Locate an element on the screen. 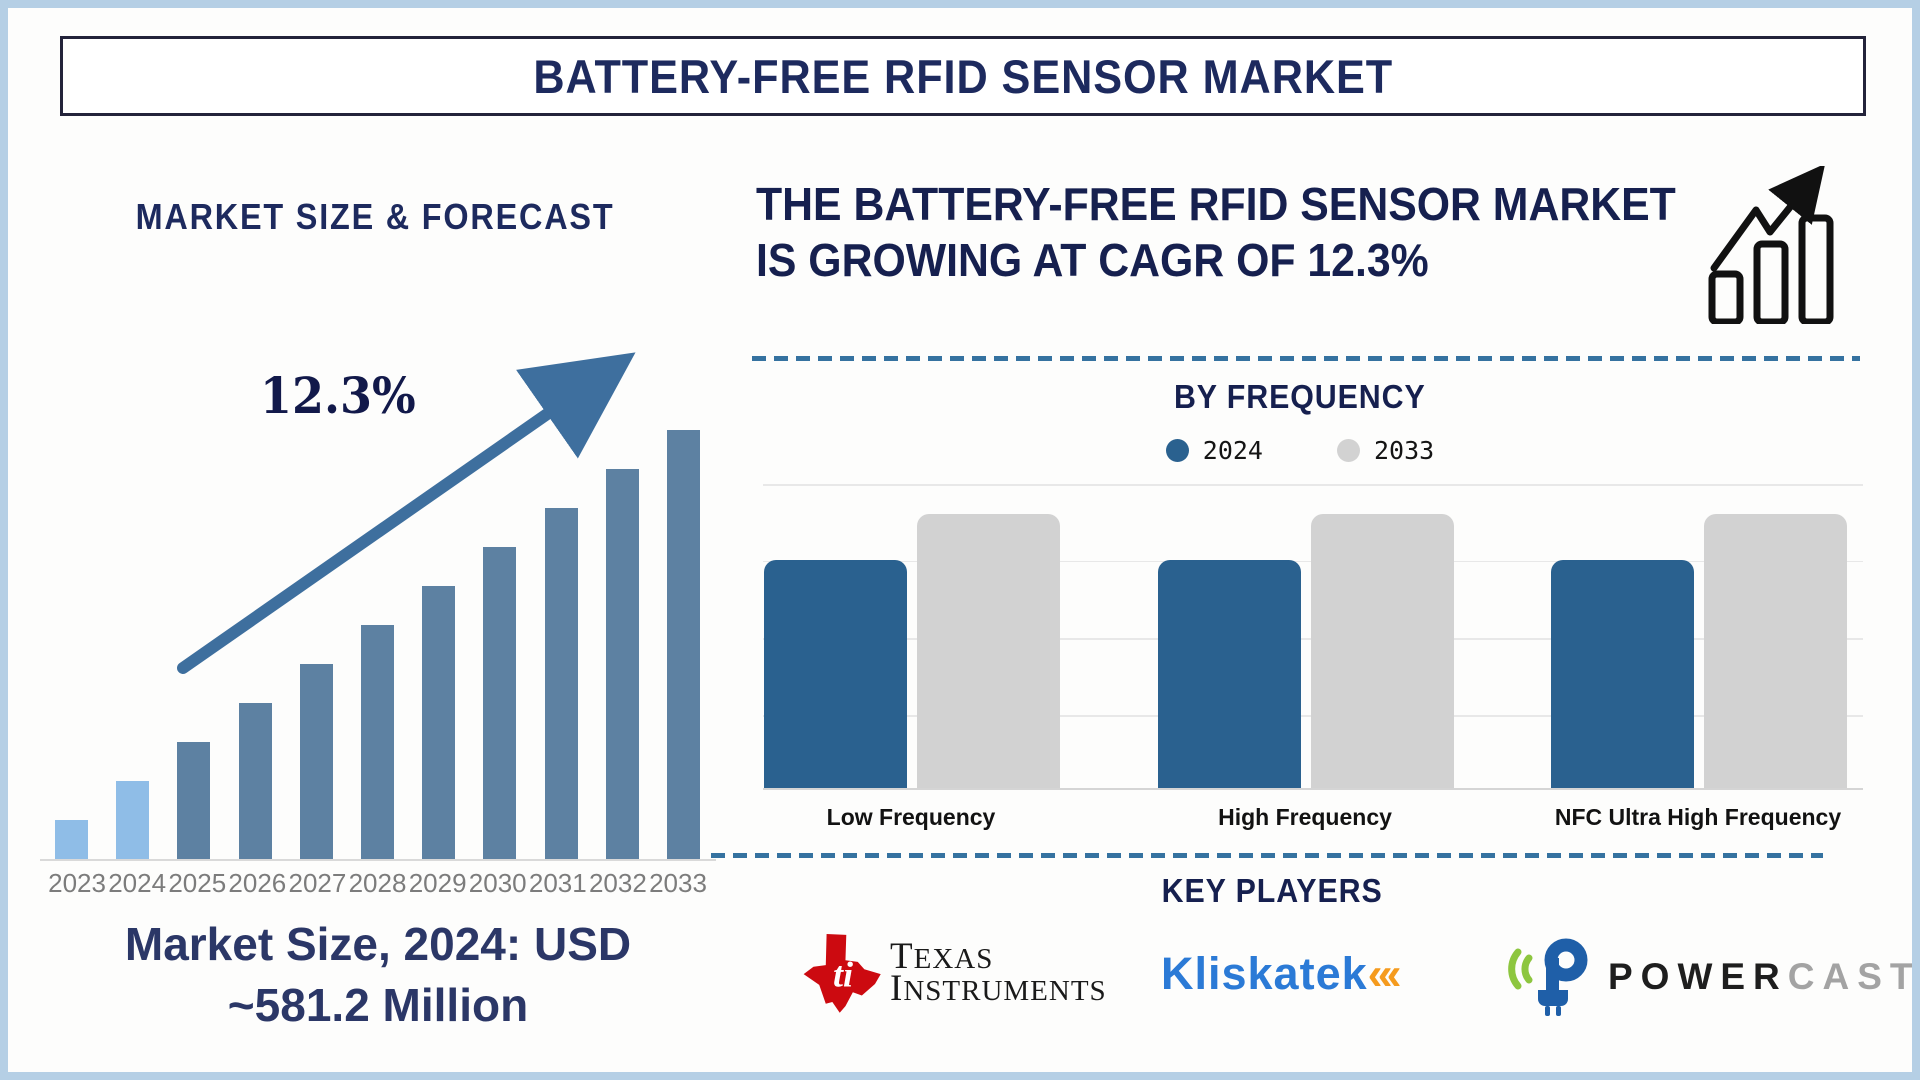 Image resolution: width=1920 pixels, height=1080 pixels. legend-dot-2033 is located at coordinates (1348, 450).